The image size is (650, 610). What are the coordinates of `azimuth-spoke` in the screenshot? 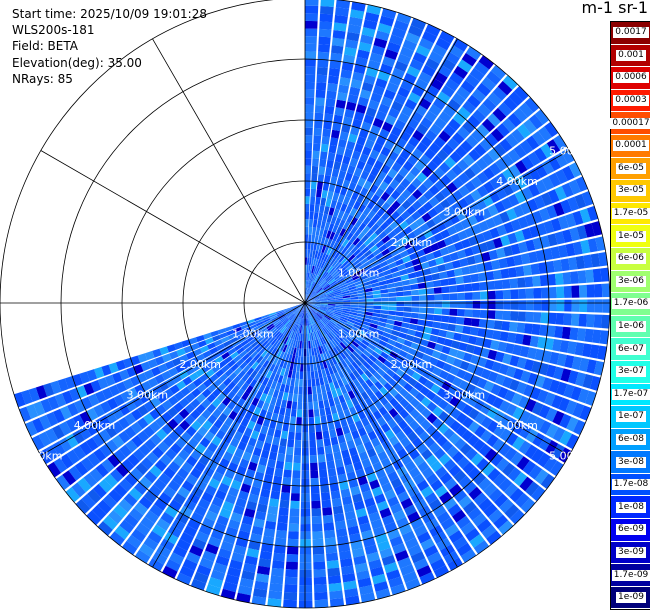 It's located at (229, 171).